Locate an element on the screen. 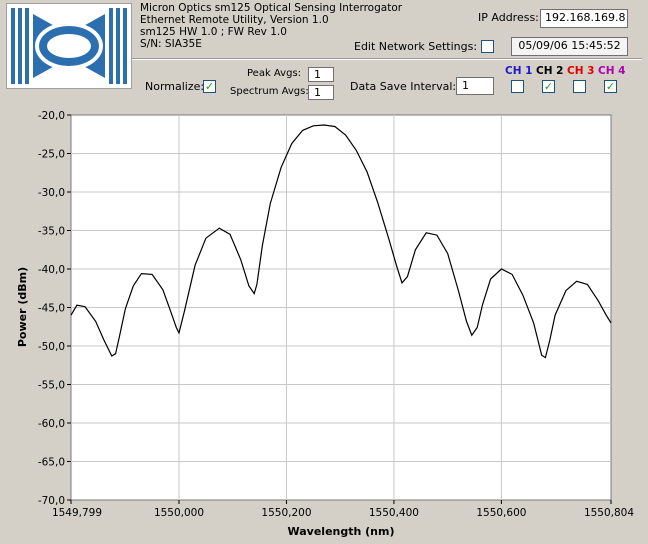 The image size is (648, 544). y-tick-label: -60,0 is located at coordinates (51, 424).